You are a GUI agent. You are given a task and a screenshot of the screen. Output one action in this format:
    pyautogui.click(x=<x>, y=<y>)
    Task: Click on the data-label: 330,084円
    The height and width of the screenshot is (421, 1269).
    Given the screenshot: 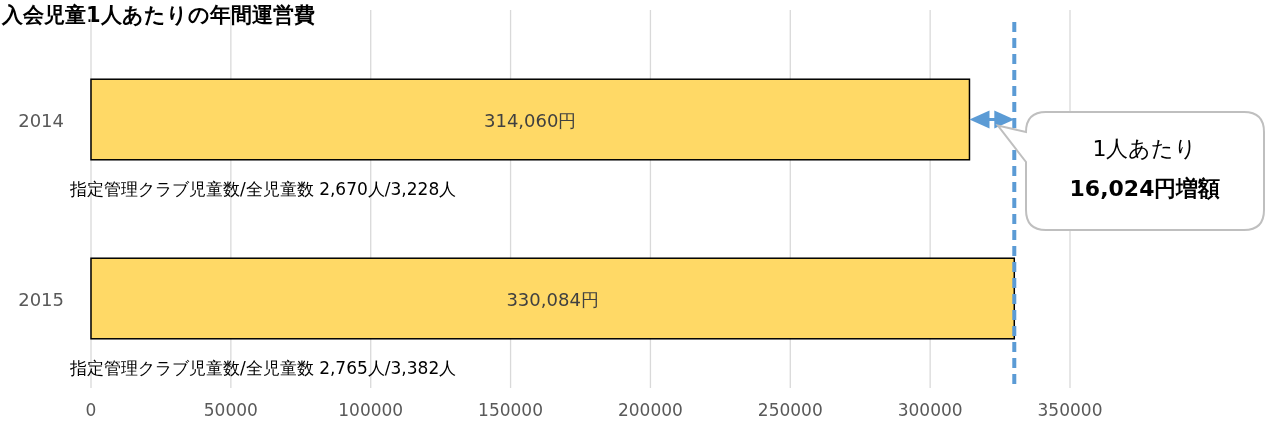 What is the action you would take?
    pyautogui.click(x=552, y=299)
    